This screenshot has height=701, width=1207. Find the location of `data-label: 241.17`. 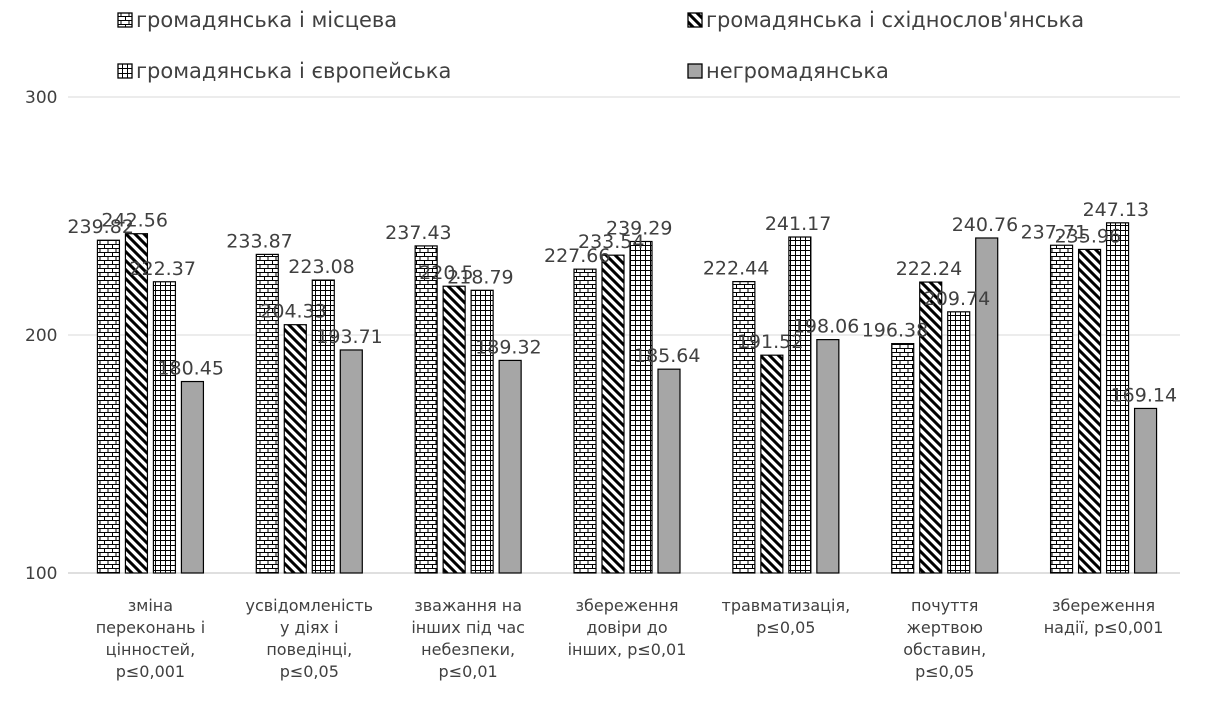

data-label: 241.17 is located at coordinates (798, 224).